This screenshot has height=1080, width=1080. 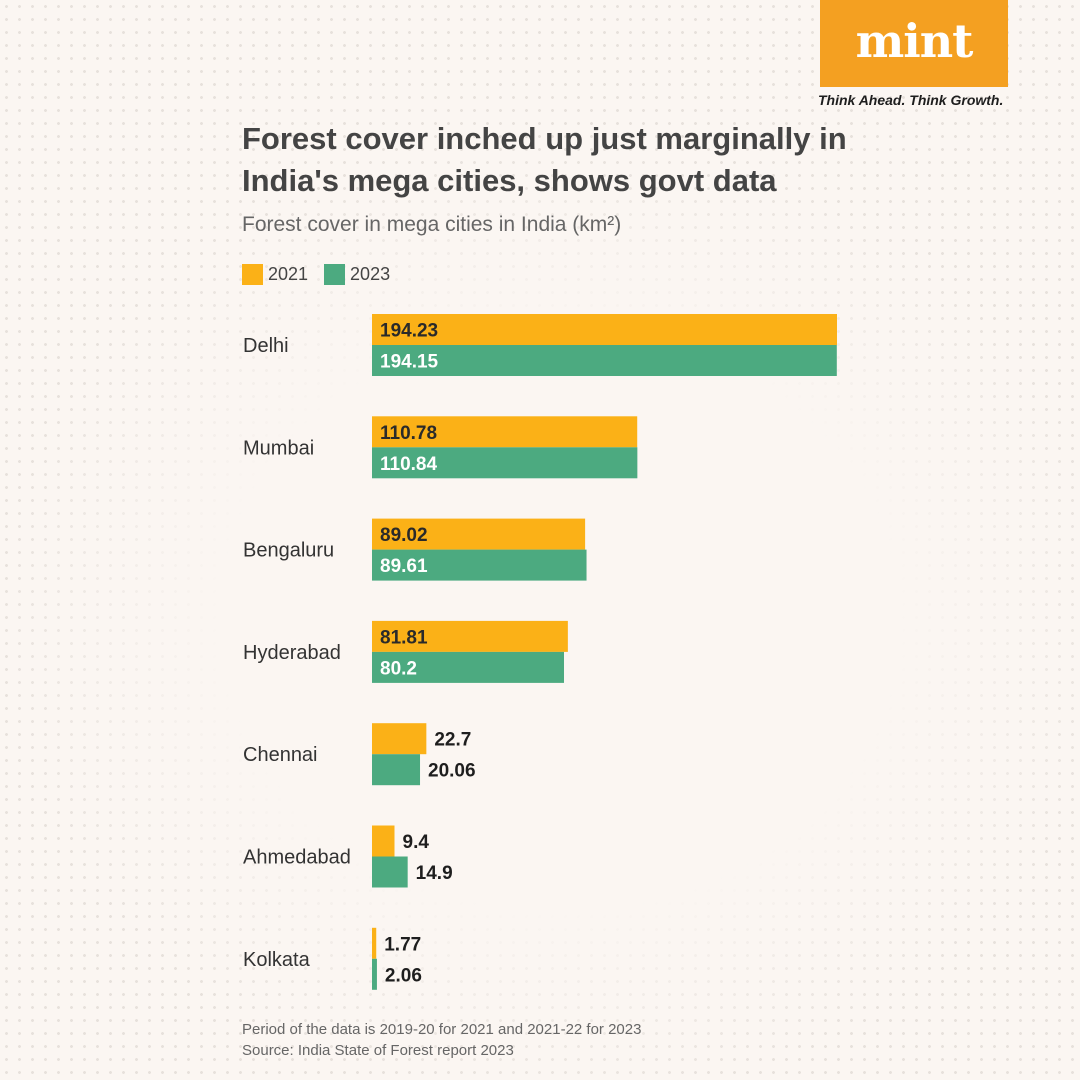 I want to click on bar-chennai-2021, so click(x=399, y=739).